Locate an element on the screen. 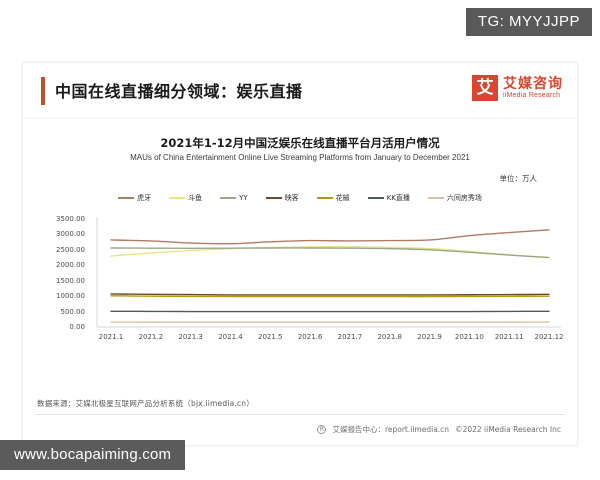 The width and height of the screenshot is (600, 480). brand-text: 艾媒咨询 iiMedia Research is located at coordinates (533, 88).